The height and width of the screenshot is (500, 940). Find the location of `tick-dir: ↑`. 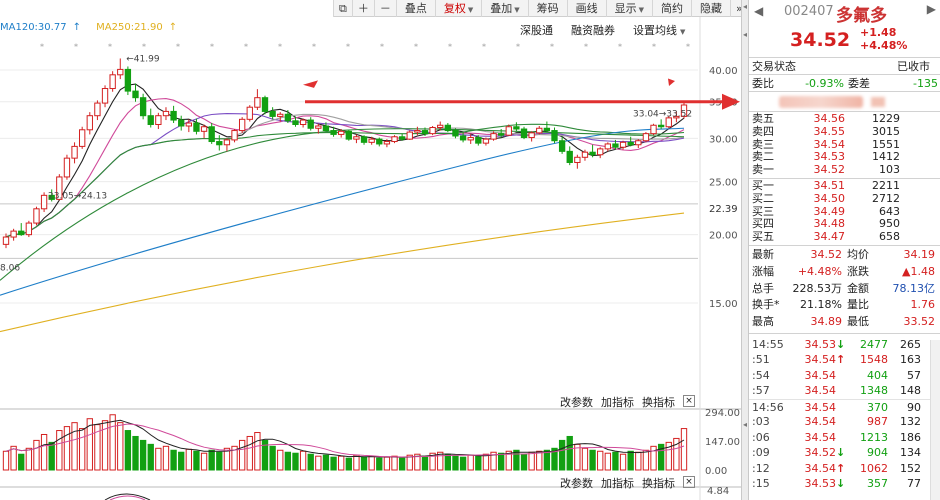

tick-dir: ↑ is located at coordinates (841, 468).